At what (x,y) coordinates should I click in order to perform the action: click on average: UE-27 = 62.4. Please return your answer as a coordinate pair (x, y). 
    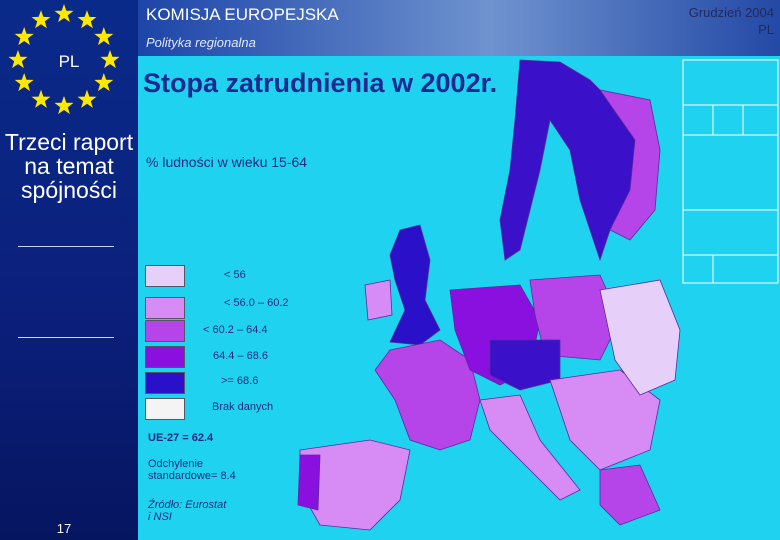
    Looking at the image, I should click on (181, 438).